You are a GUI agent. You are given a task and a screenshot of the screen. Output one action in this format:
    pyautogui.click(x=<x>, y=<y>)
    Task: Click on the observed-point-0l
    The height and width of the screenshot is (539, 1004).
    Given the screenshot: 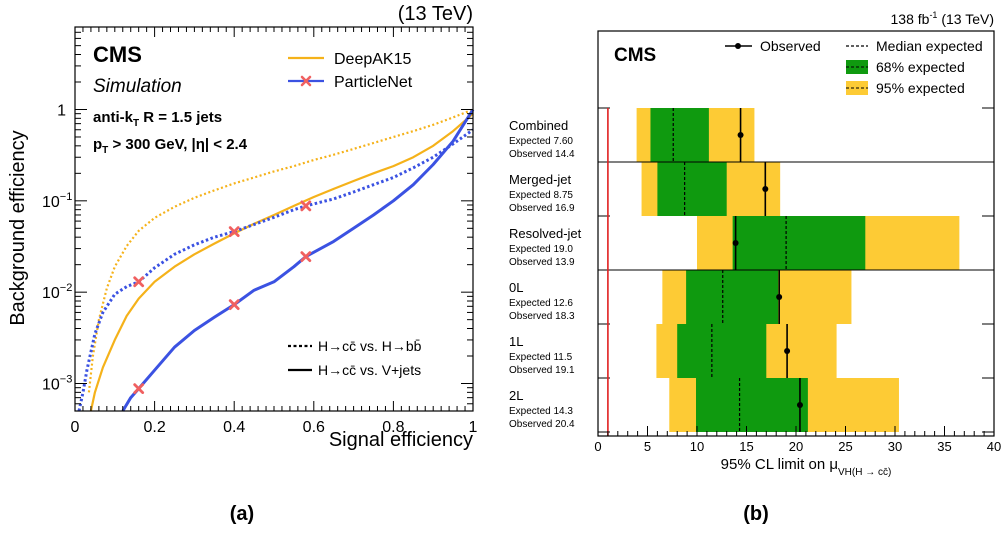 What is the action you would take?
    pyautogui.click(x=779, y=297)
    